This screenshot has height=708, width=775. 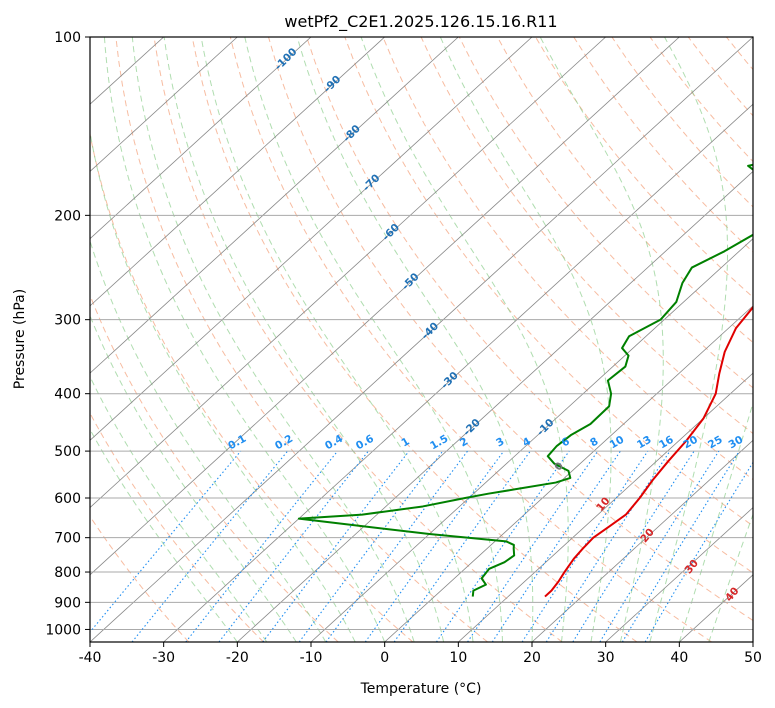 What do you see at coordinates (420, 22) in the screenshot?
I see `chart-title: wetPf2_C2E1.2025.126.15.16.R11` at bounding box center [420, 22].